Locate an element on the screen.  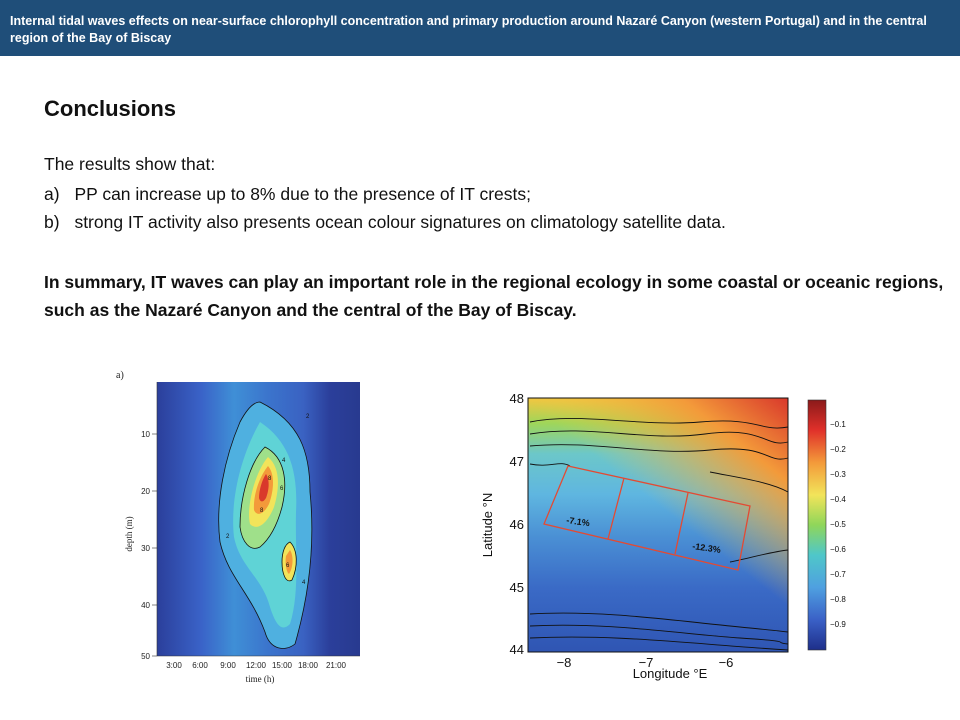
section-heading: Conclusions is located at coordinates (110, 108).